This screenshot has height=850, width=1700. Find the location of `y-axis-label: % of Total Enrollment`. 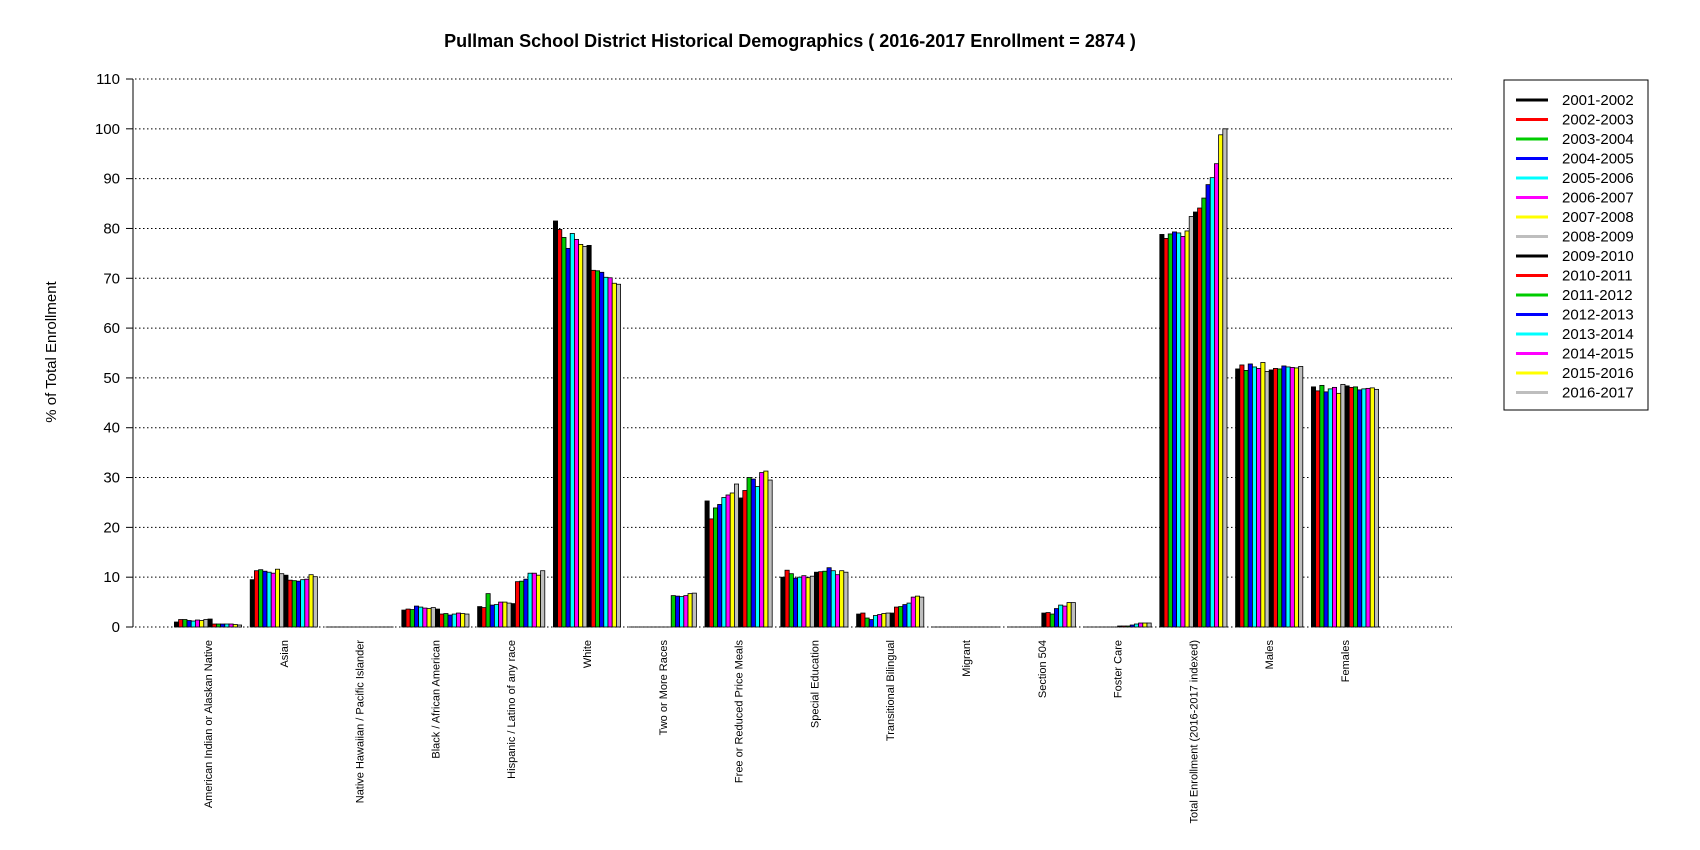

y-axis-label: % of Total Enrollment is located at coordinates (51, 351).